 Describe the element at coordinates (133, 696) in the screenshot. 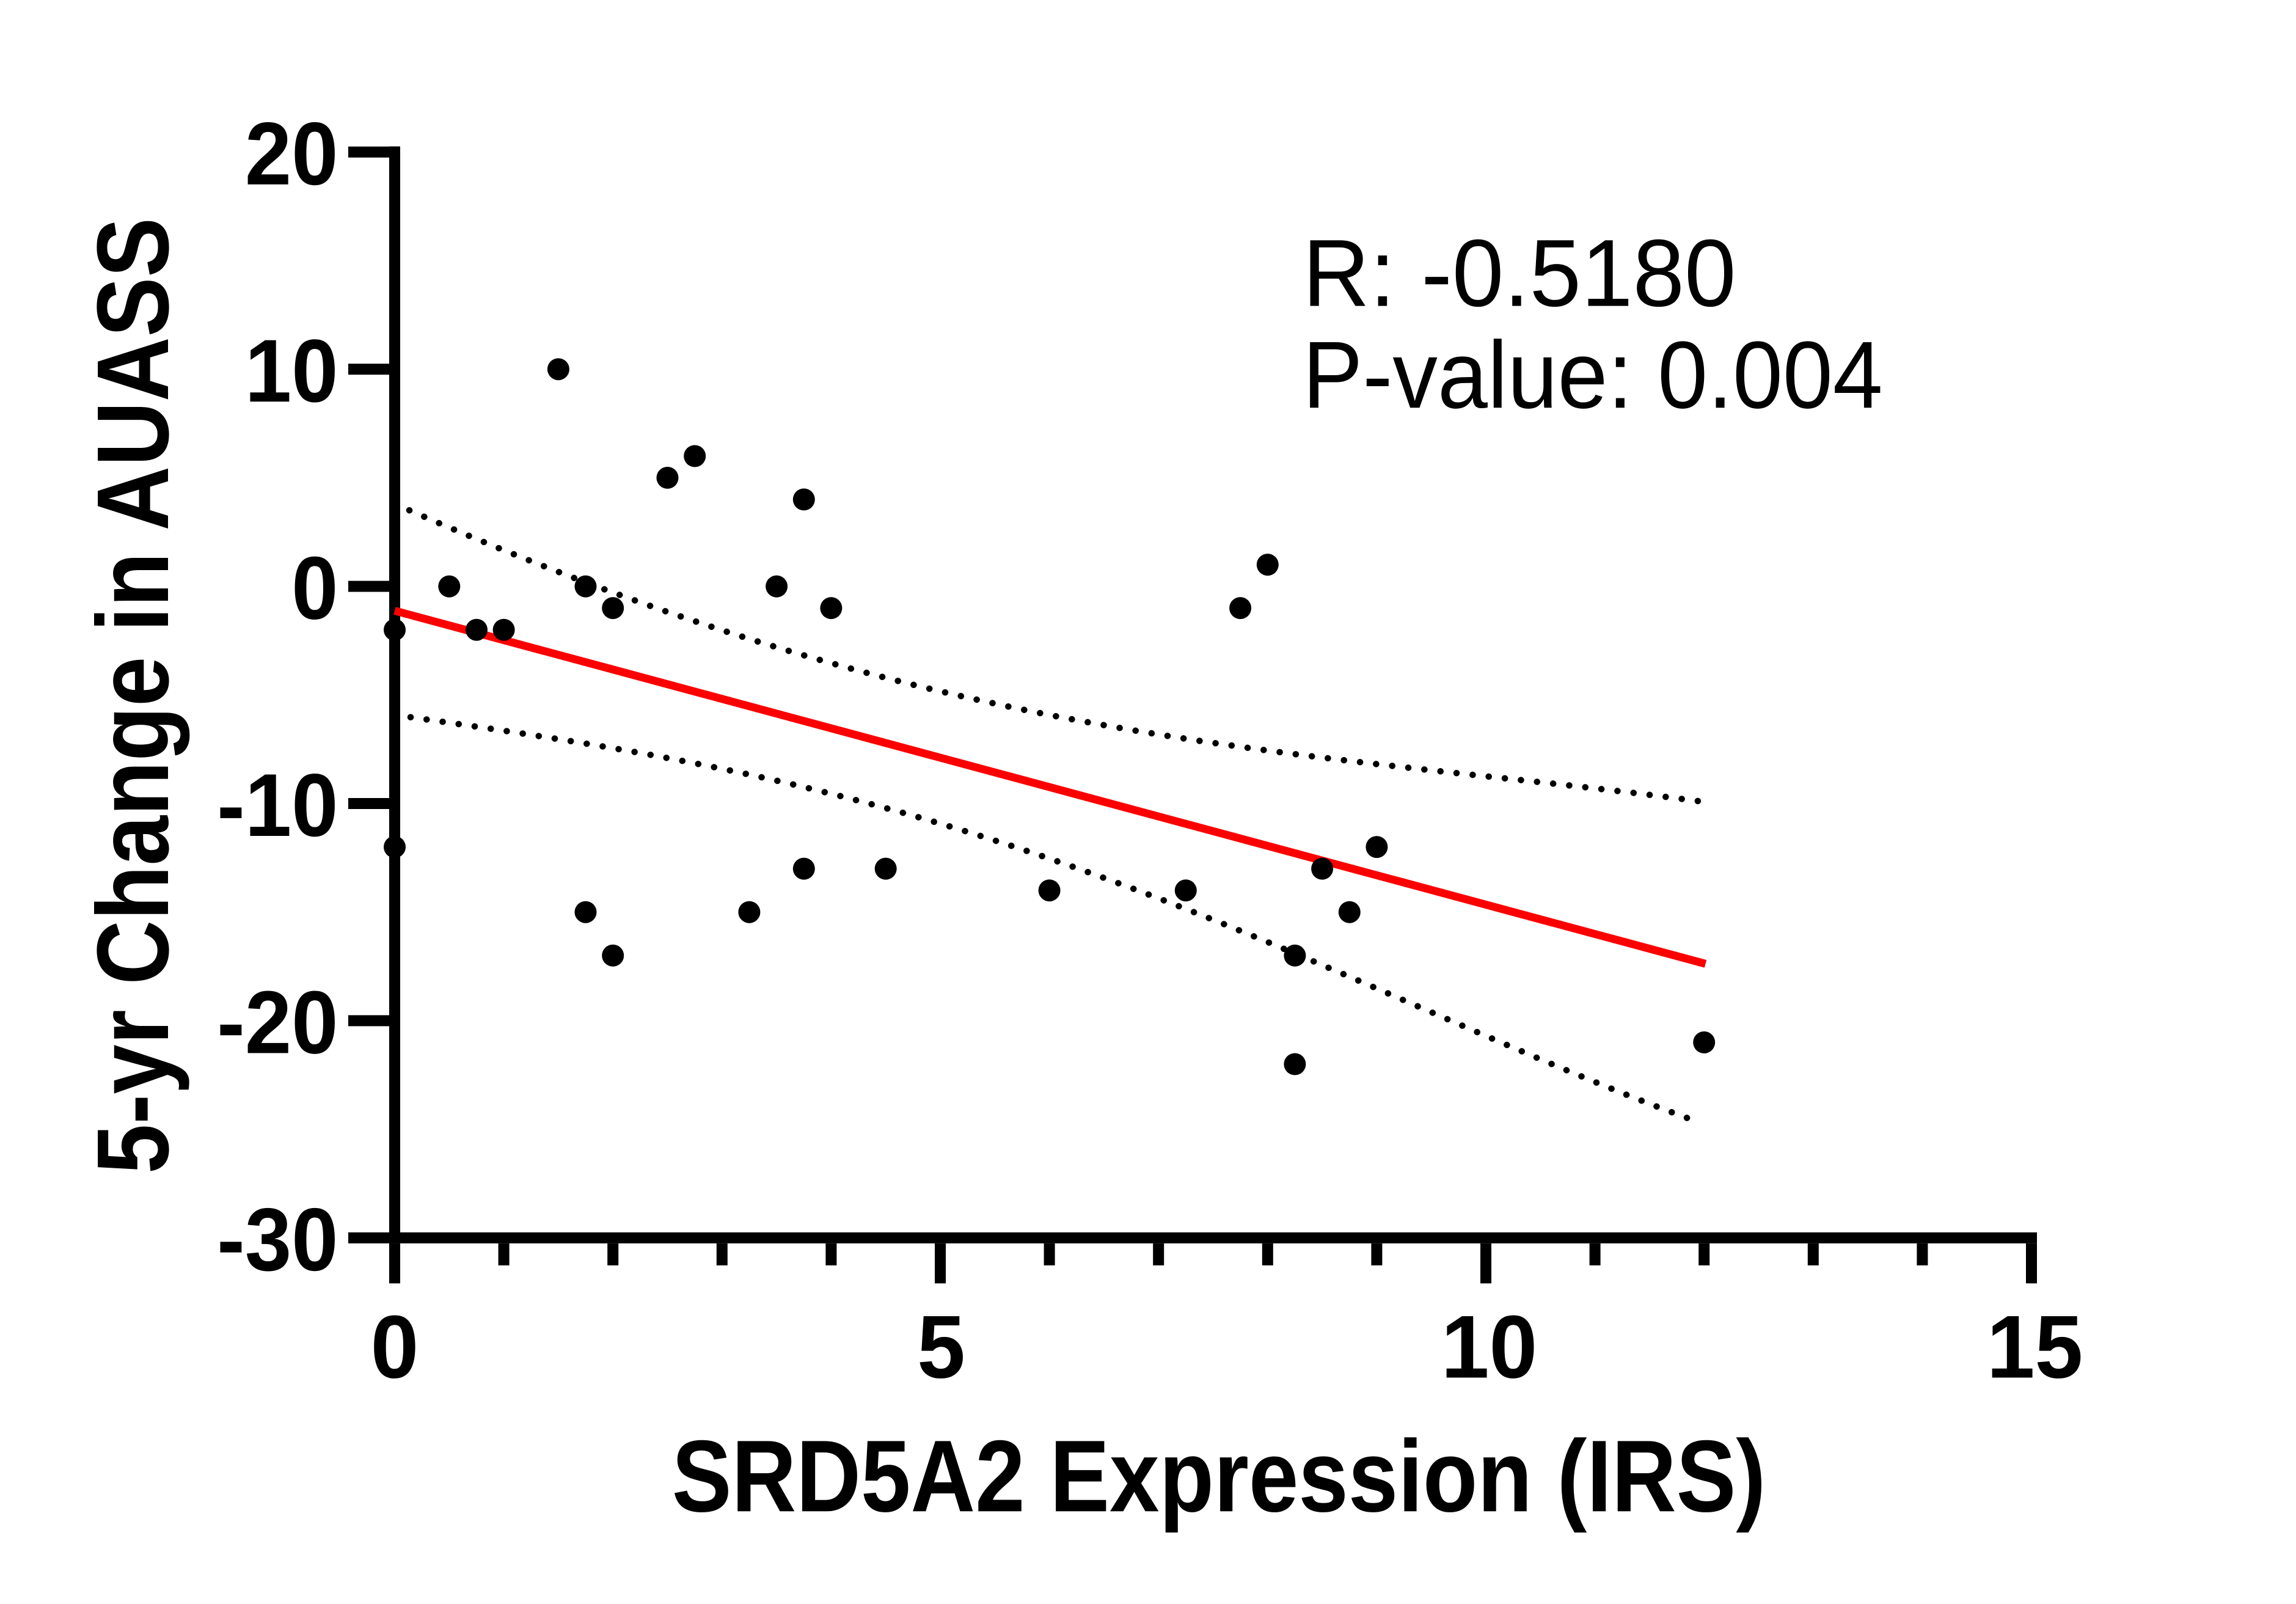

I see `svg-text: 5-yr Change in AUASS` at that location.